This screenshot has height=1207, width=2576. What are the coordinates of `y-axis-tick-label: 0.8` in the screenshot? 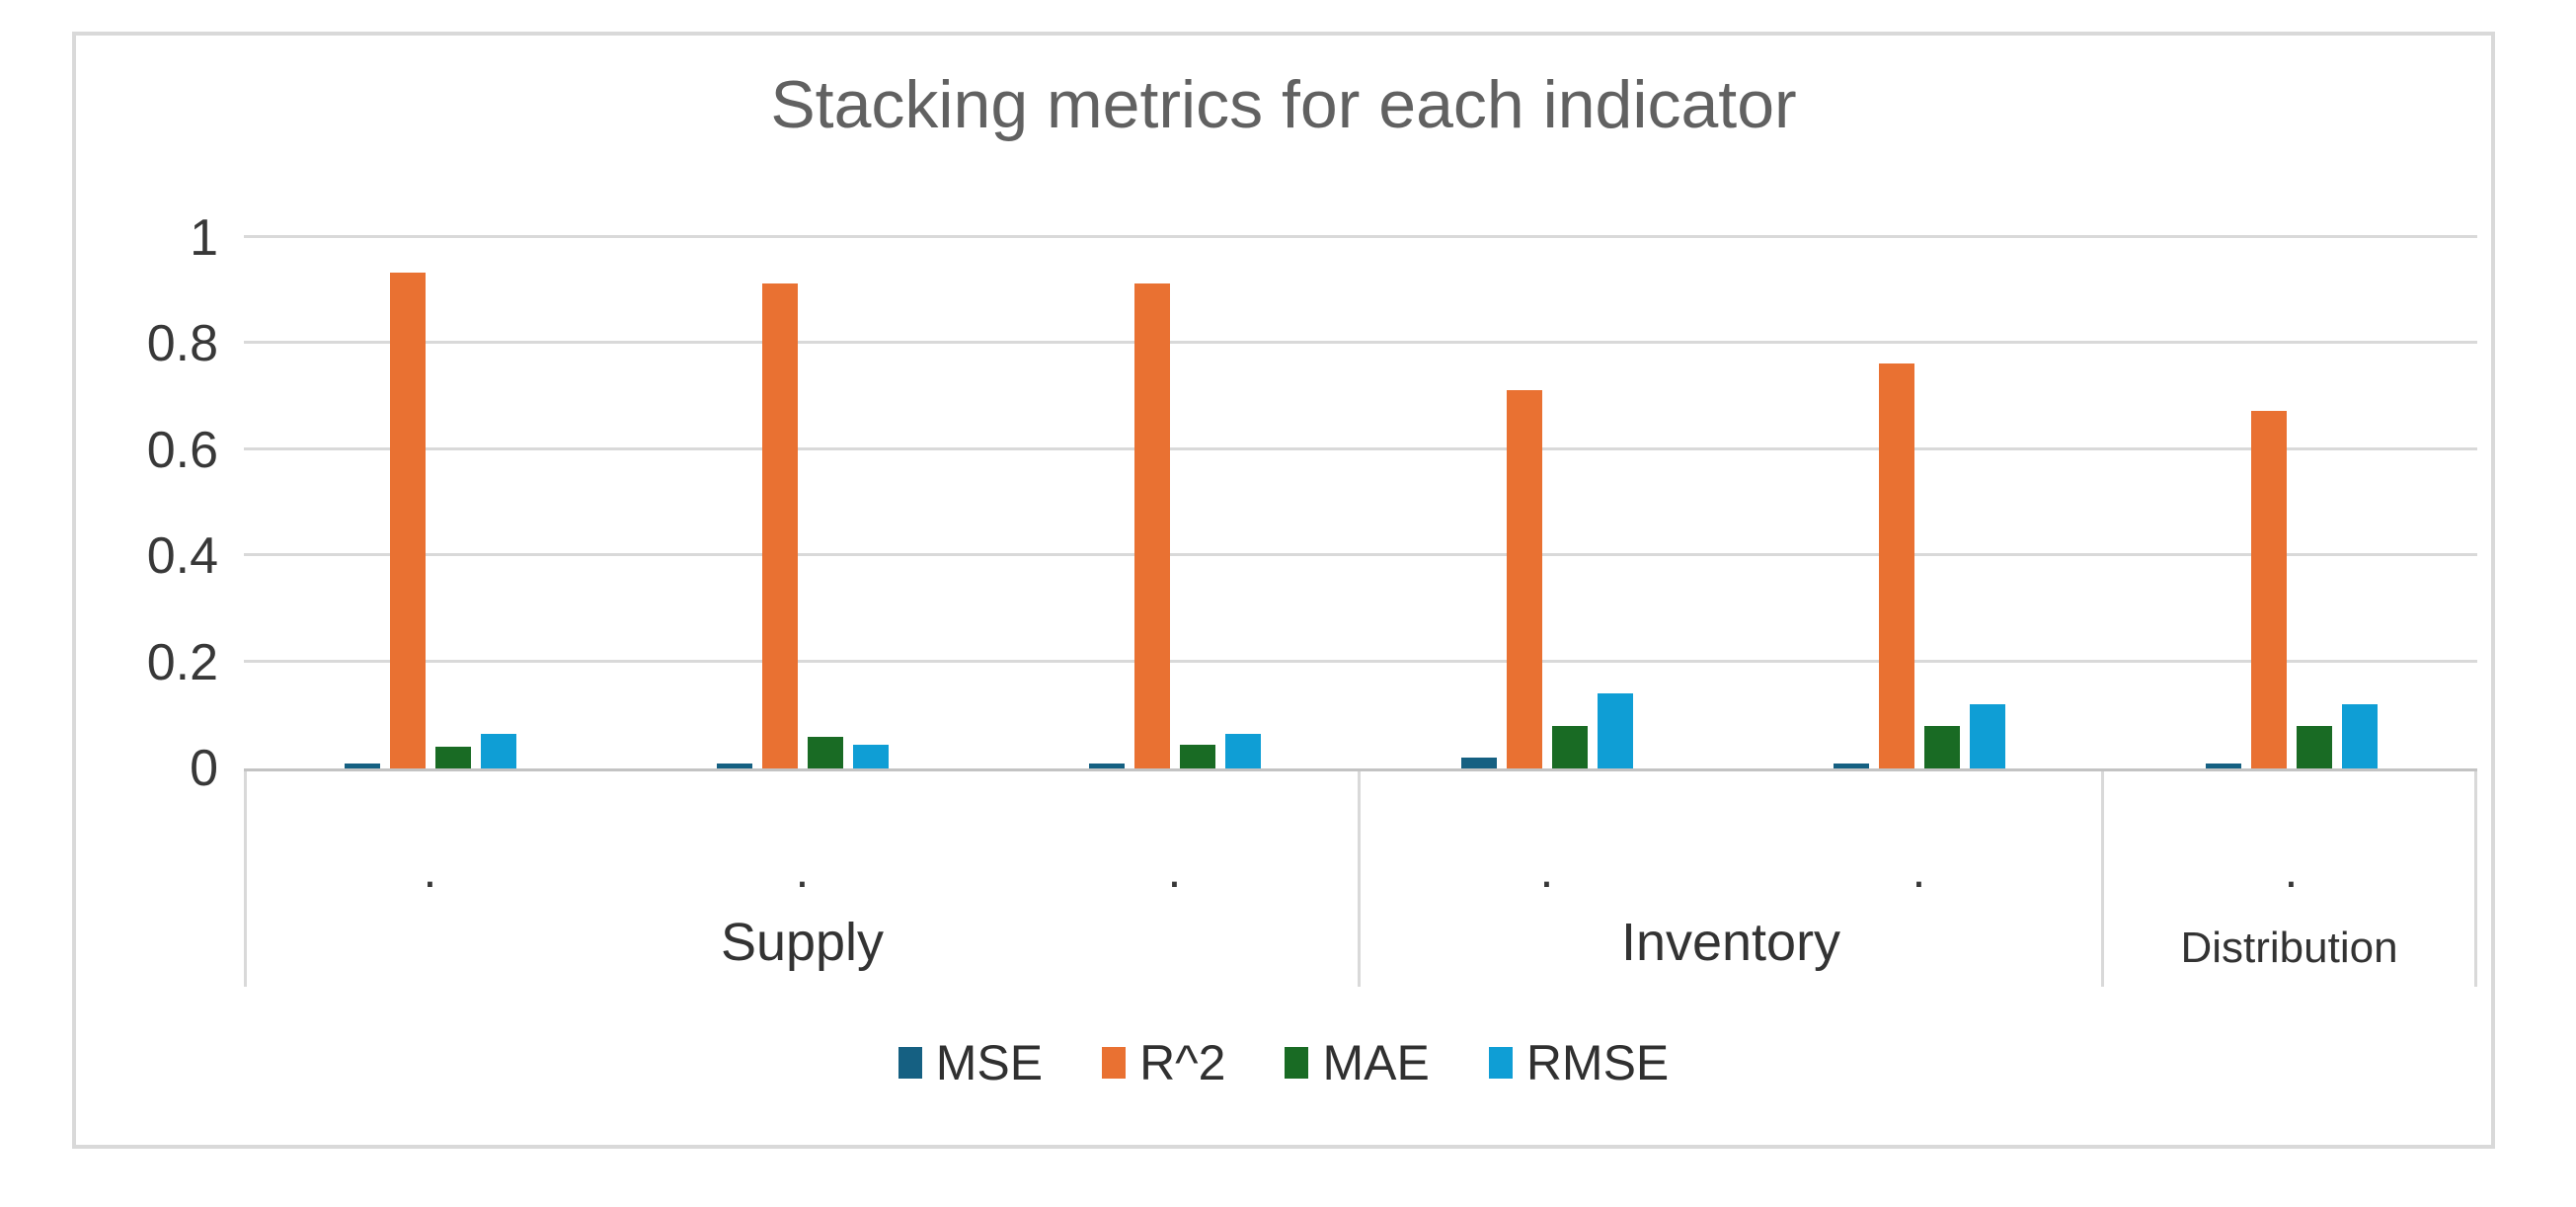 It's located at (182, 344).